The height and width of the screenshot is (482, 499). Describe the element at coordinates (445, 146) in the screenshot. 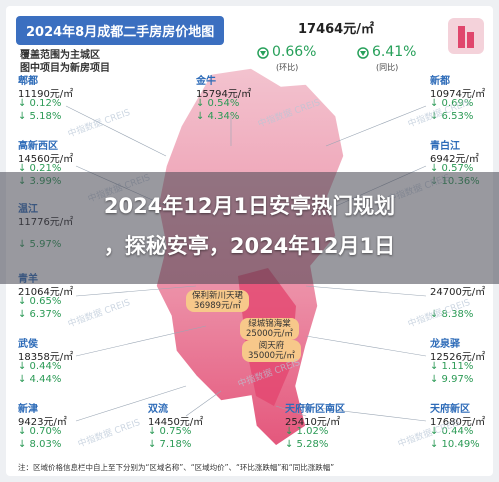

I see `district-name: 青白江` at that location.